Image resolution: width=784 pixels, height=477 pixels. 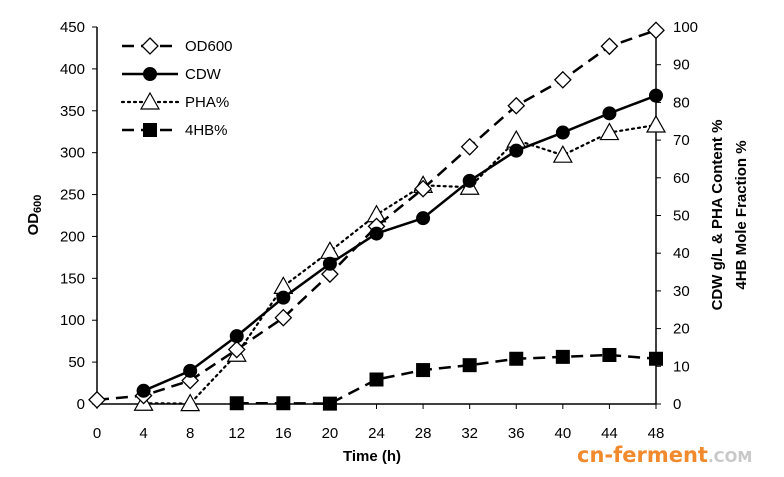 I want to click on legend-item-cdw: CDW, so click(x=172, y=74).